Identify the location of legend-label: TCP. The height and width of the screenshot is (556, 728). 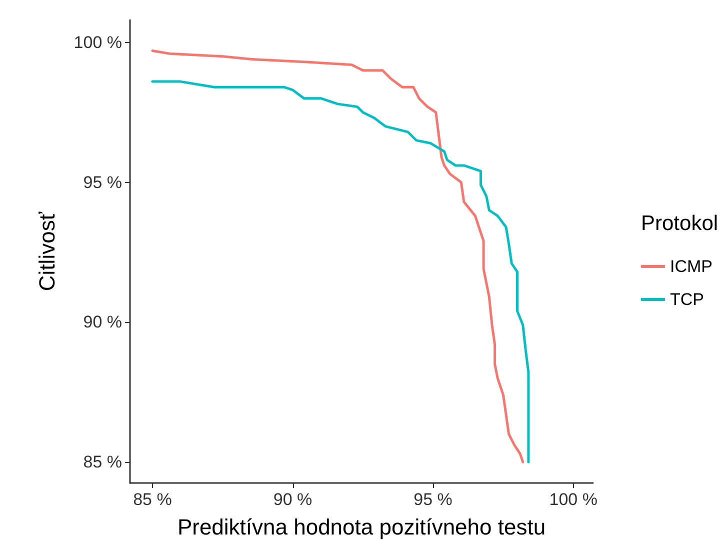
(687, 299).